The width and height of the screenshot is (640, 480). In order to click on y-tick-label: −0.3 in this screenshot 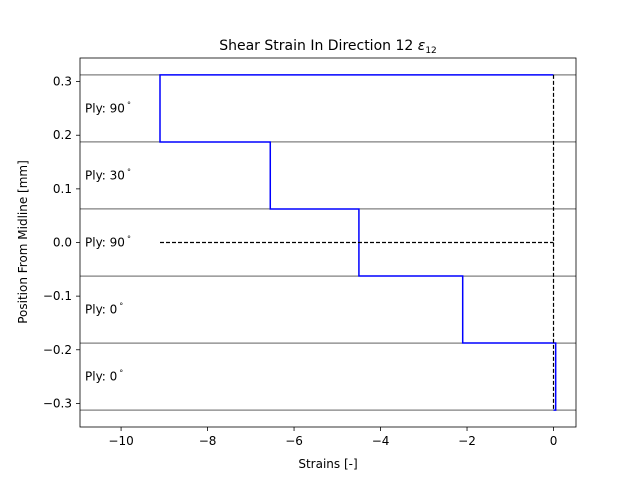, I will do `click(57, 403)`.